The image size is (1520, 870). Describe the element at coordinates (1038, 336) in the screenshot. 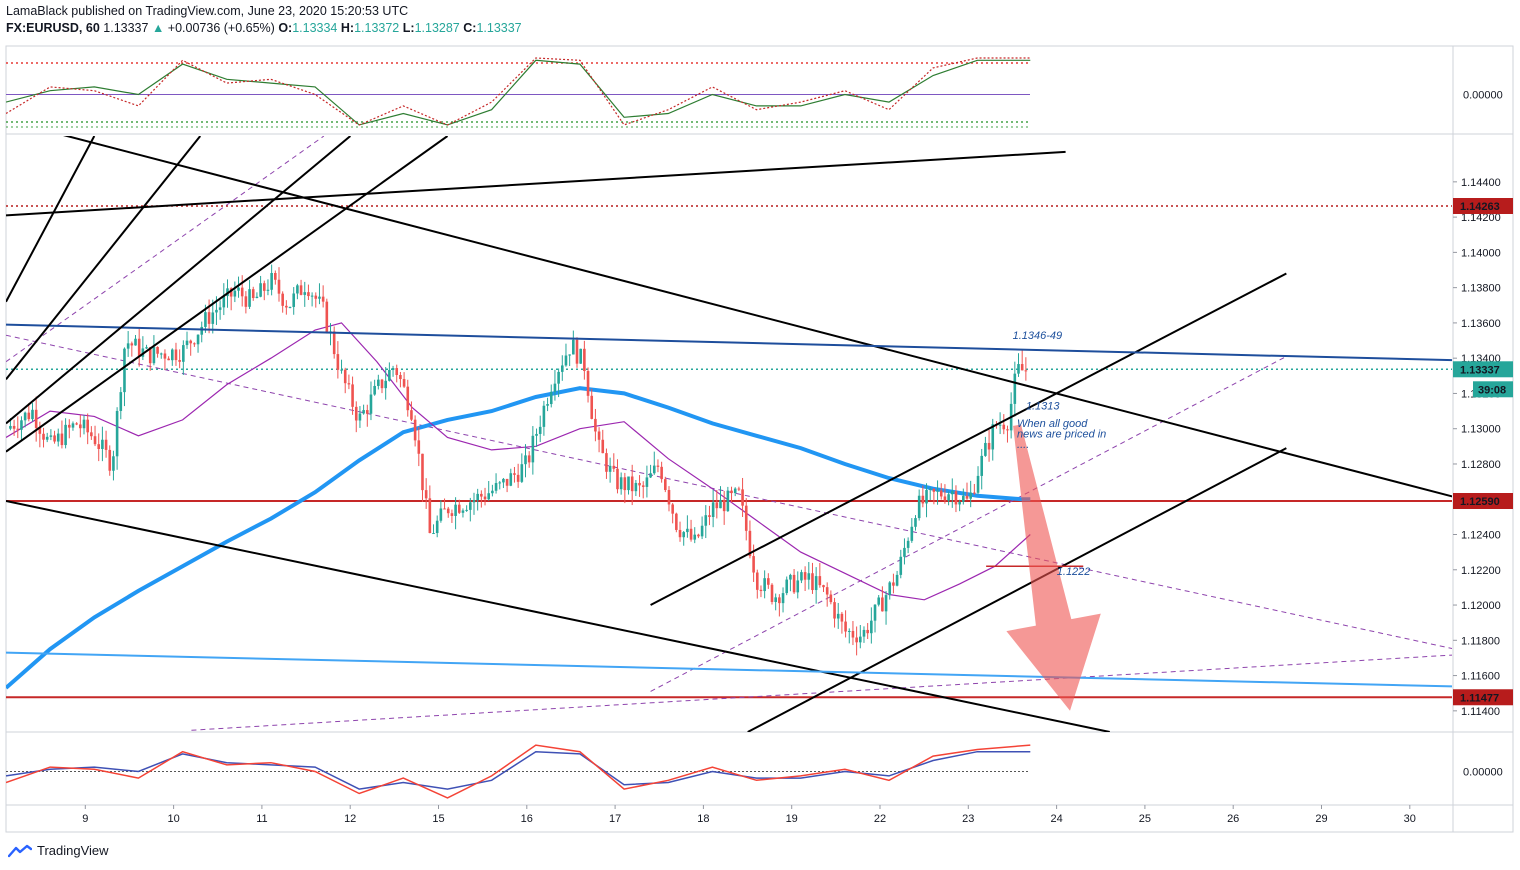

I see `annotation-text: 1.1346-49` at that location.